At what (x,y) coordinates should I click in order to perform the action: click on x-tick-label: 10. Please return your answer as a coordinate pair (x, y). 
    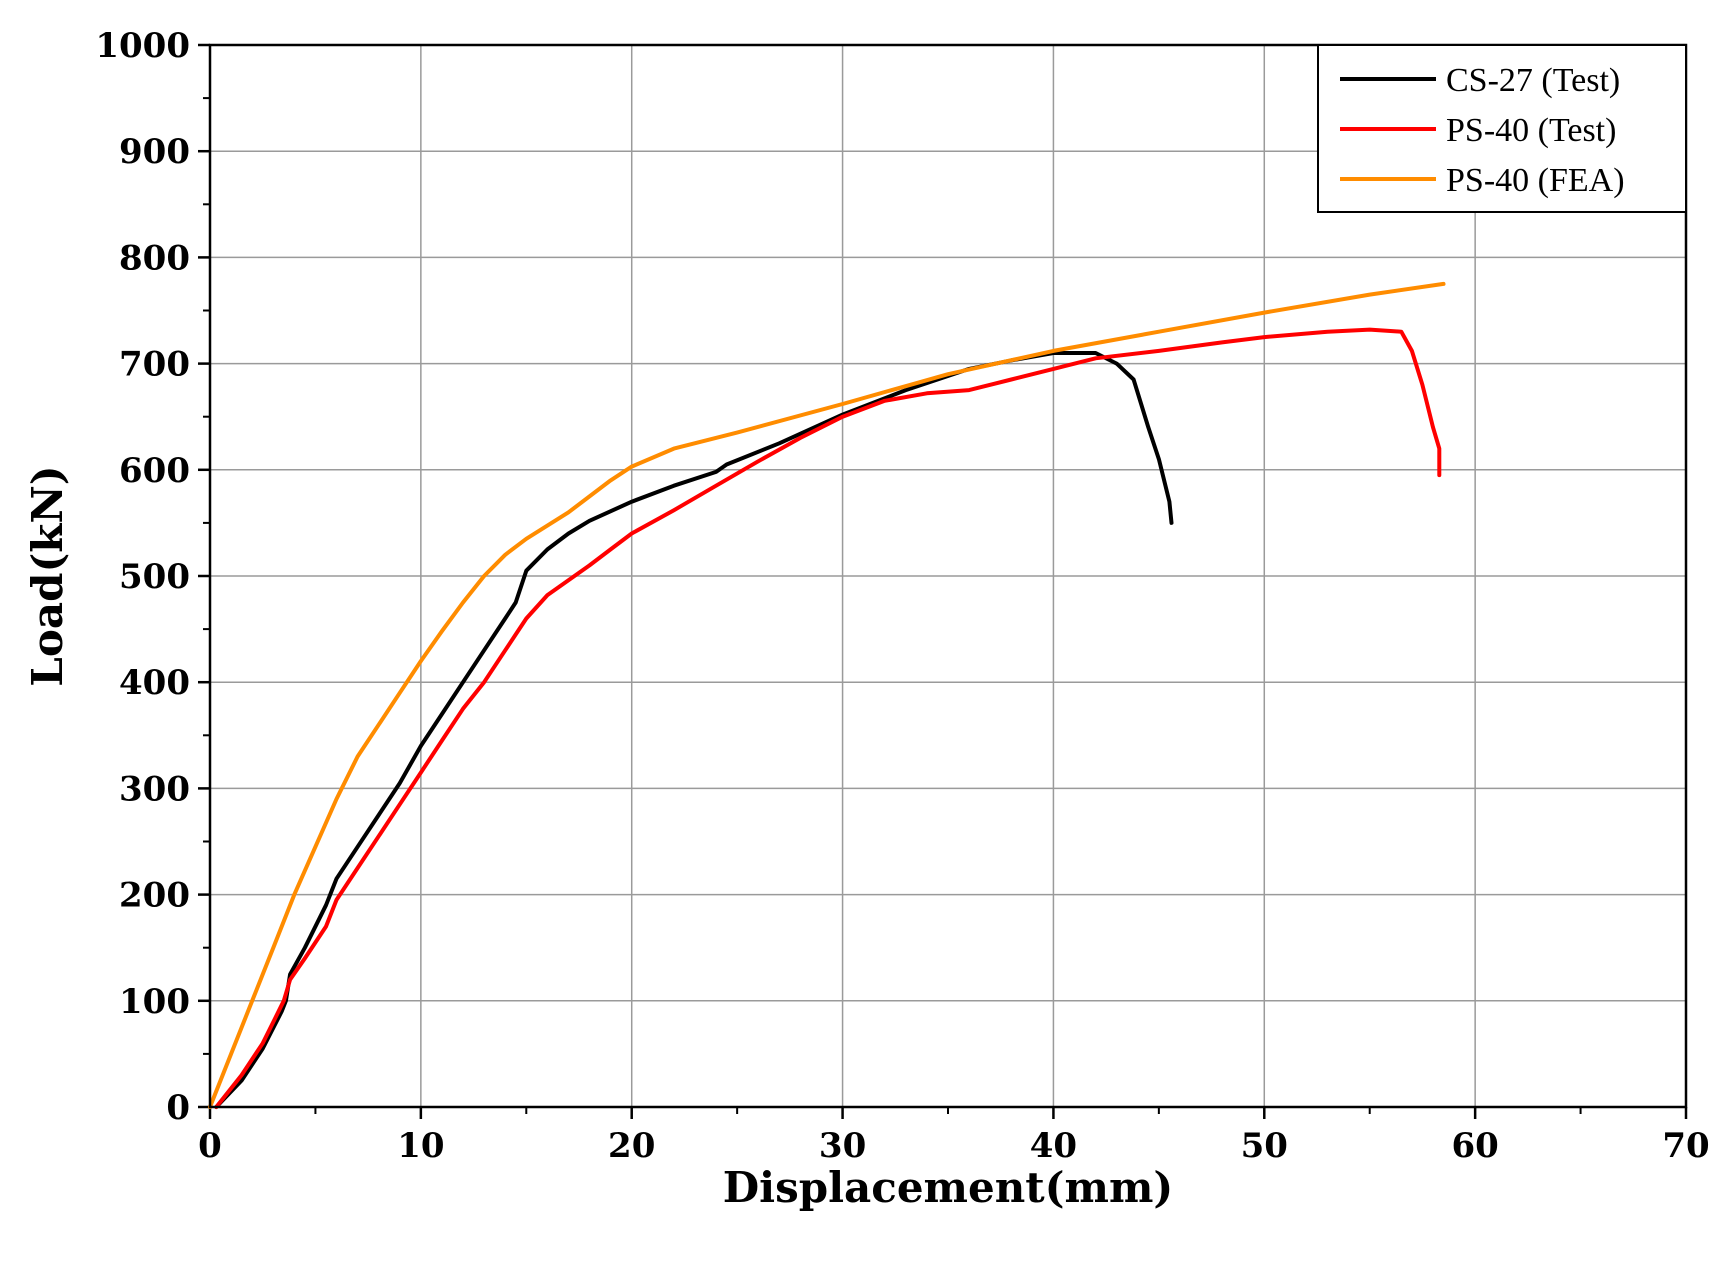
    Looking at the image, I should click on (420, 1146).